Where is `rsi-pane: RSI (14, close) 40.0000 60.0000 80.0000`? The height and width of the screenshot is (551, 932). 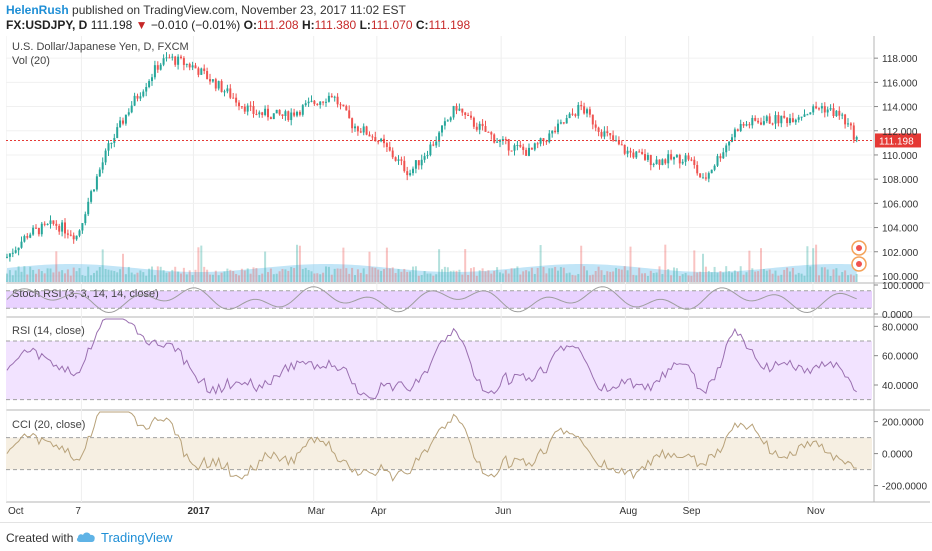
rsi-pane: RSI (14, close) 40.0000 60.0000 80.0000 is located at coordinates (462, 359).